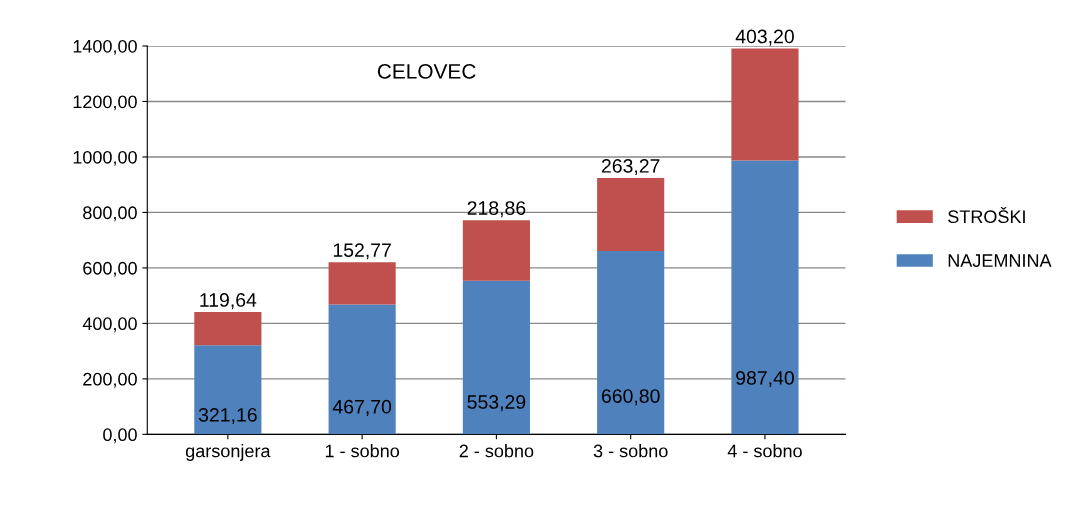  Describe the element at coordinates (765, 379) in the screenshot. I see `data-label: 987,40` at that location.